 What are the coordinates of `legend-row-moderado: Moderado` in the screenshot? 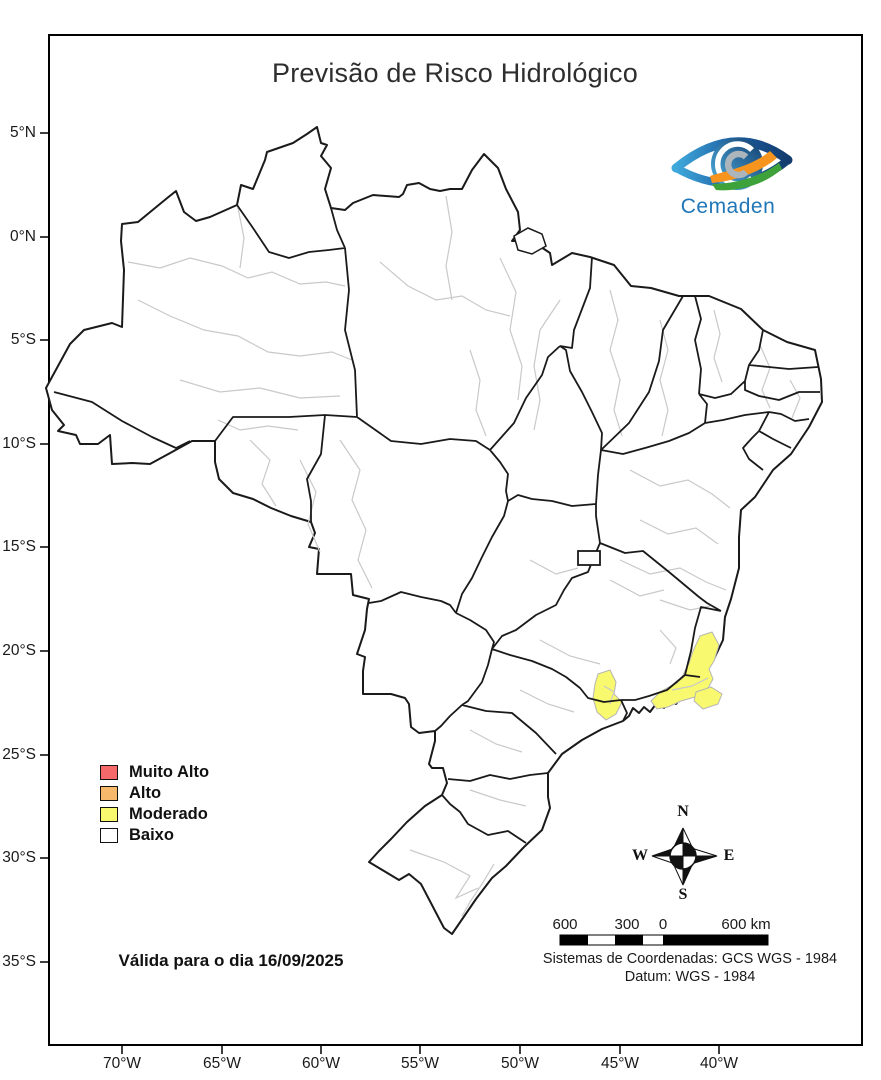 It's located at (154, 814).